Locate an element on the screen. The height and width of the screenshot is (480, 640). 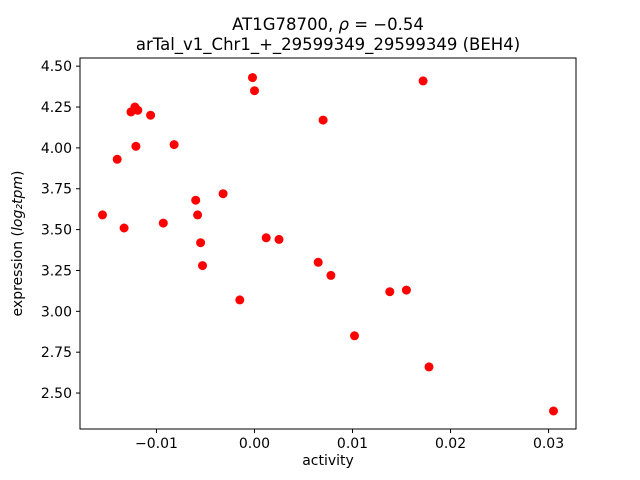
y-tick-label: 4.00 is located at coordinates (56, 149).